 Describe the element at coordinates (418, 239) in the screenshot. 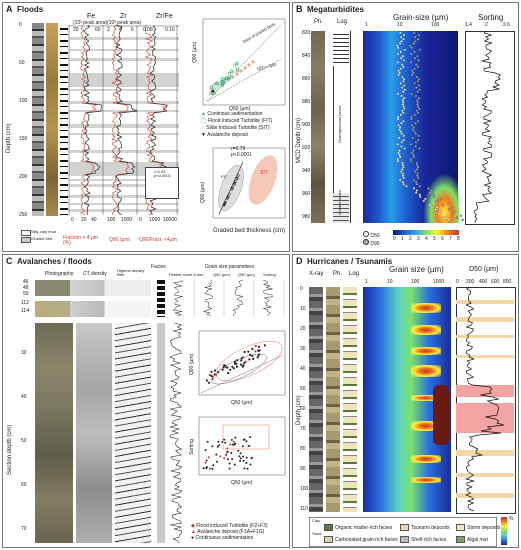

I see `panel-b-colorbar-tick-3: 3` at that location.